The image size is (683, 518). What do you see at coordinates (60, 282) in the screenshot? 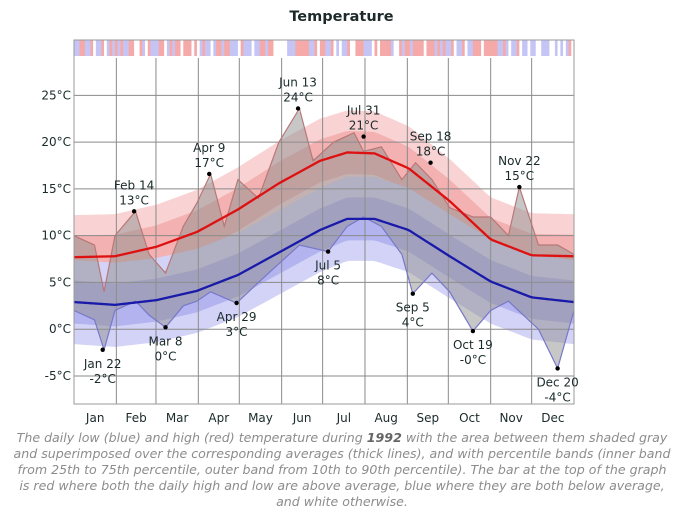
I see `y-tick-label: 5°C` at bounding box center [60, 282].